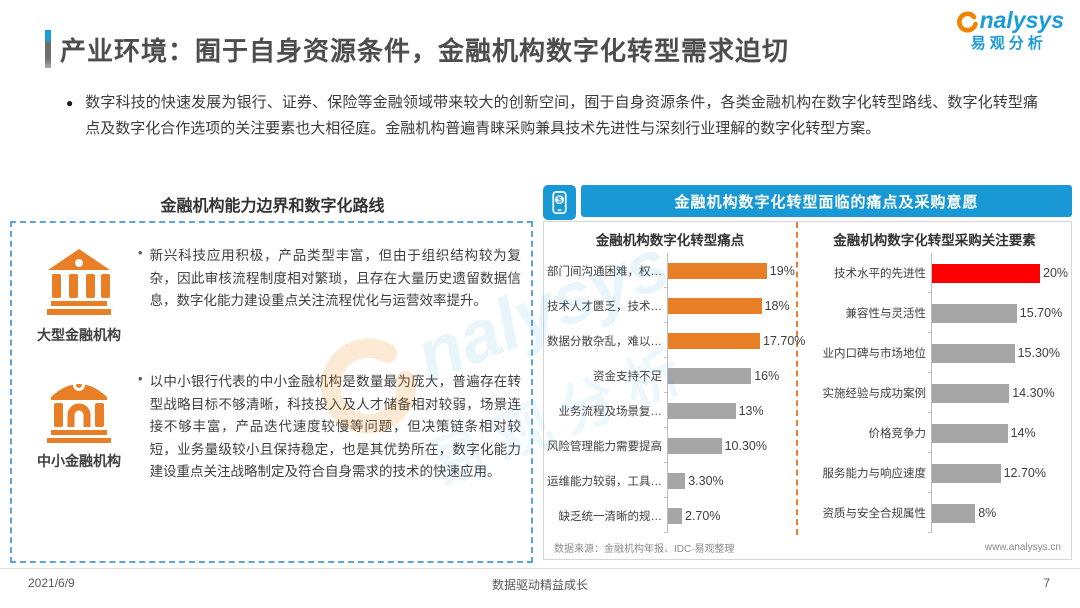 This screenshot has width=1080, height=608. What do you see at coordinates (48, 49) in the screenshot?
I see `title-accent-bar` at bounding box center [48, 49].